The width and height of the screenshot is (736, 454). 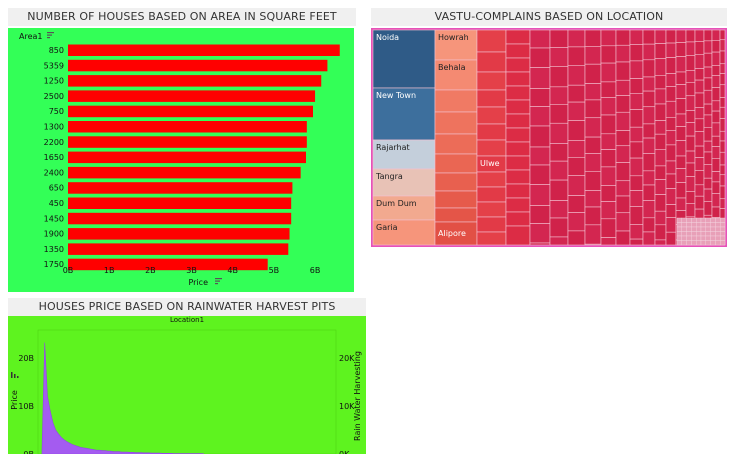 What do you see at coordinates (315, 270) in the screenshot?
I see `x-tick-label: 6B` at bounding box center [315, 270].